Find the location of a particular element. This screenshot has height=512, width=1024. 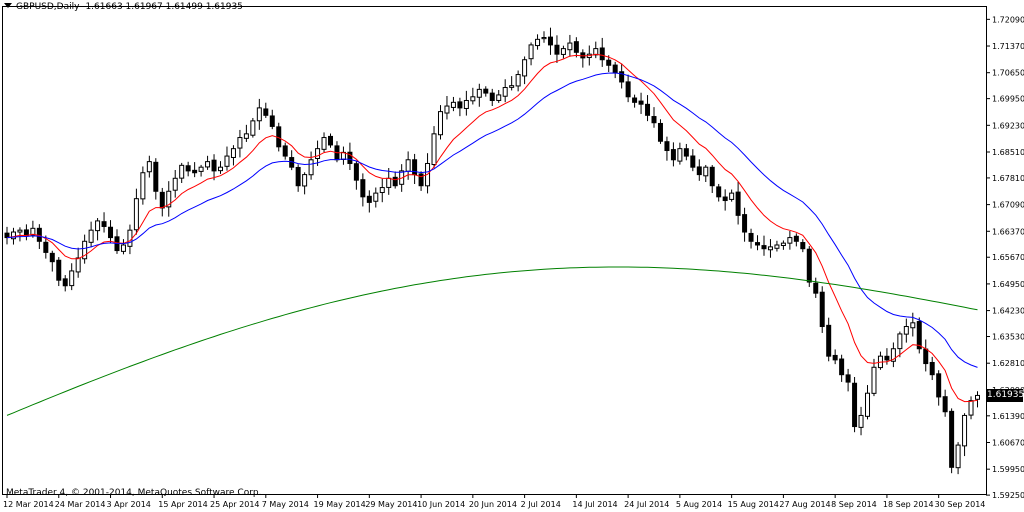

x-tick-label: 7 May 2014 is located at coordinates (285, 504).